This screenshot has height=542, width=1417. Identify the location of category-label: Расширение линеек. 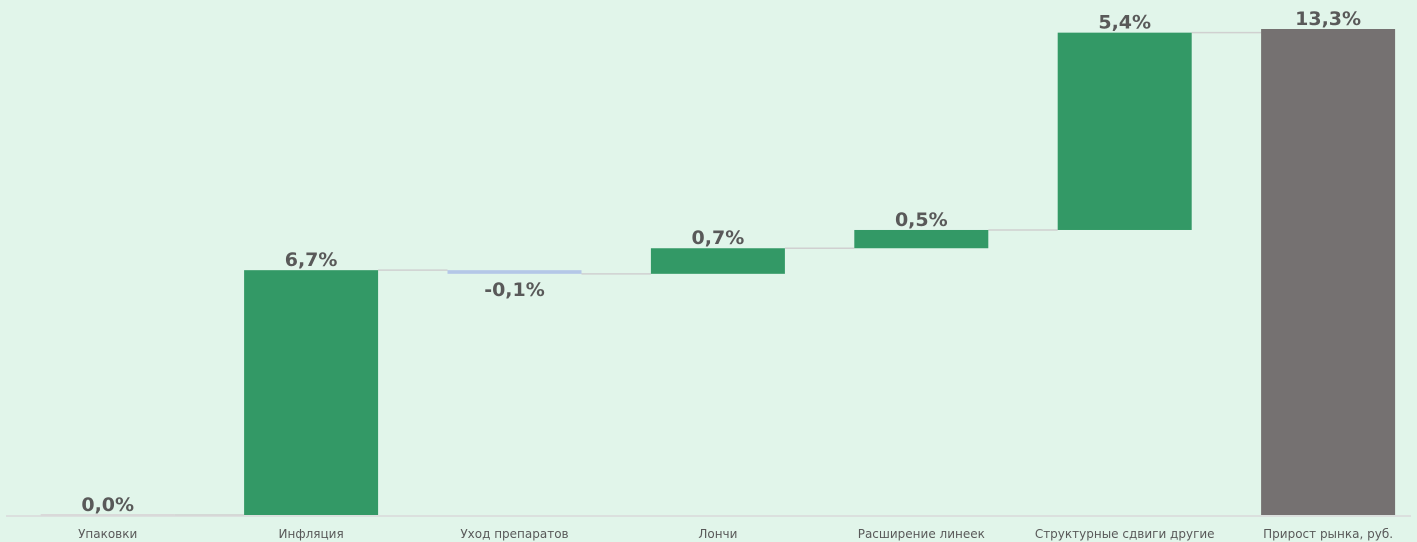
(921, 534).